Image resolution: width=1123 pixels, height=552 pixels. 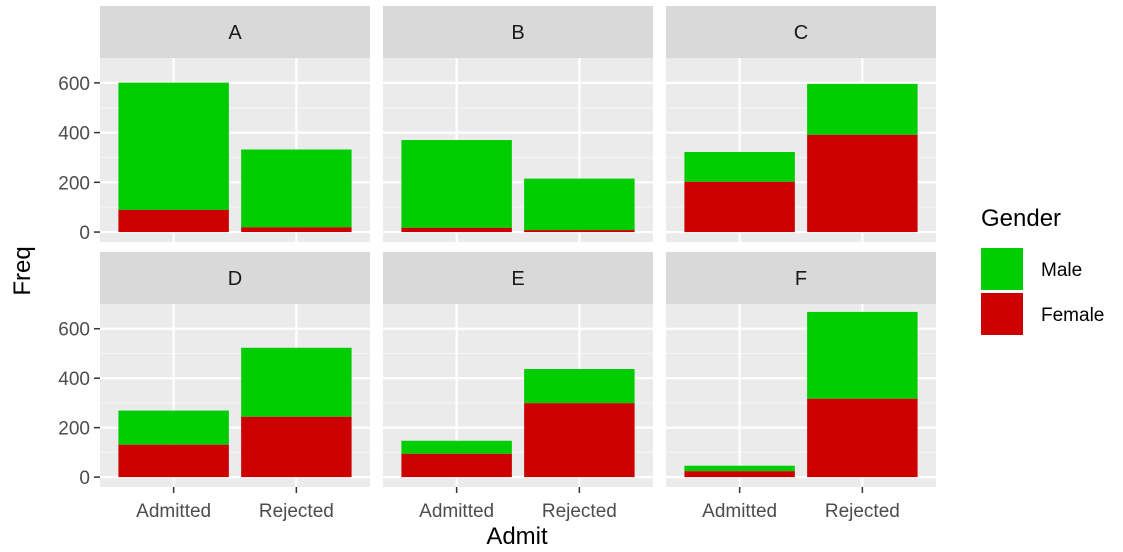 I want to click on facet-panel-E: E Admitted Rejected, so click(x=518, y=387).